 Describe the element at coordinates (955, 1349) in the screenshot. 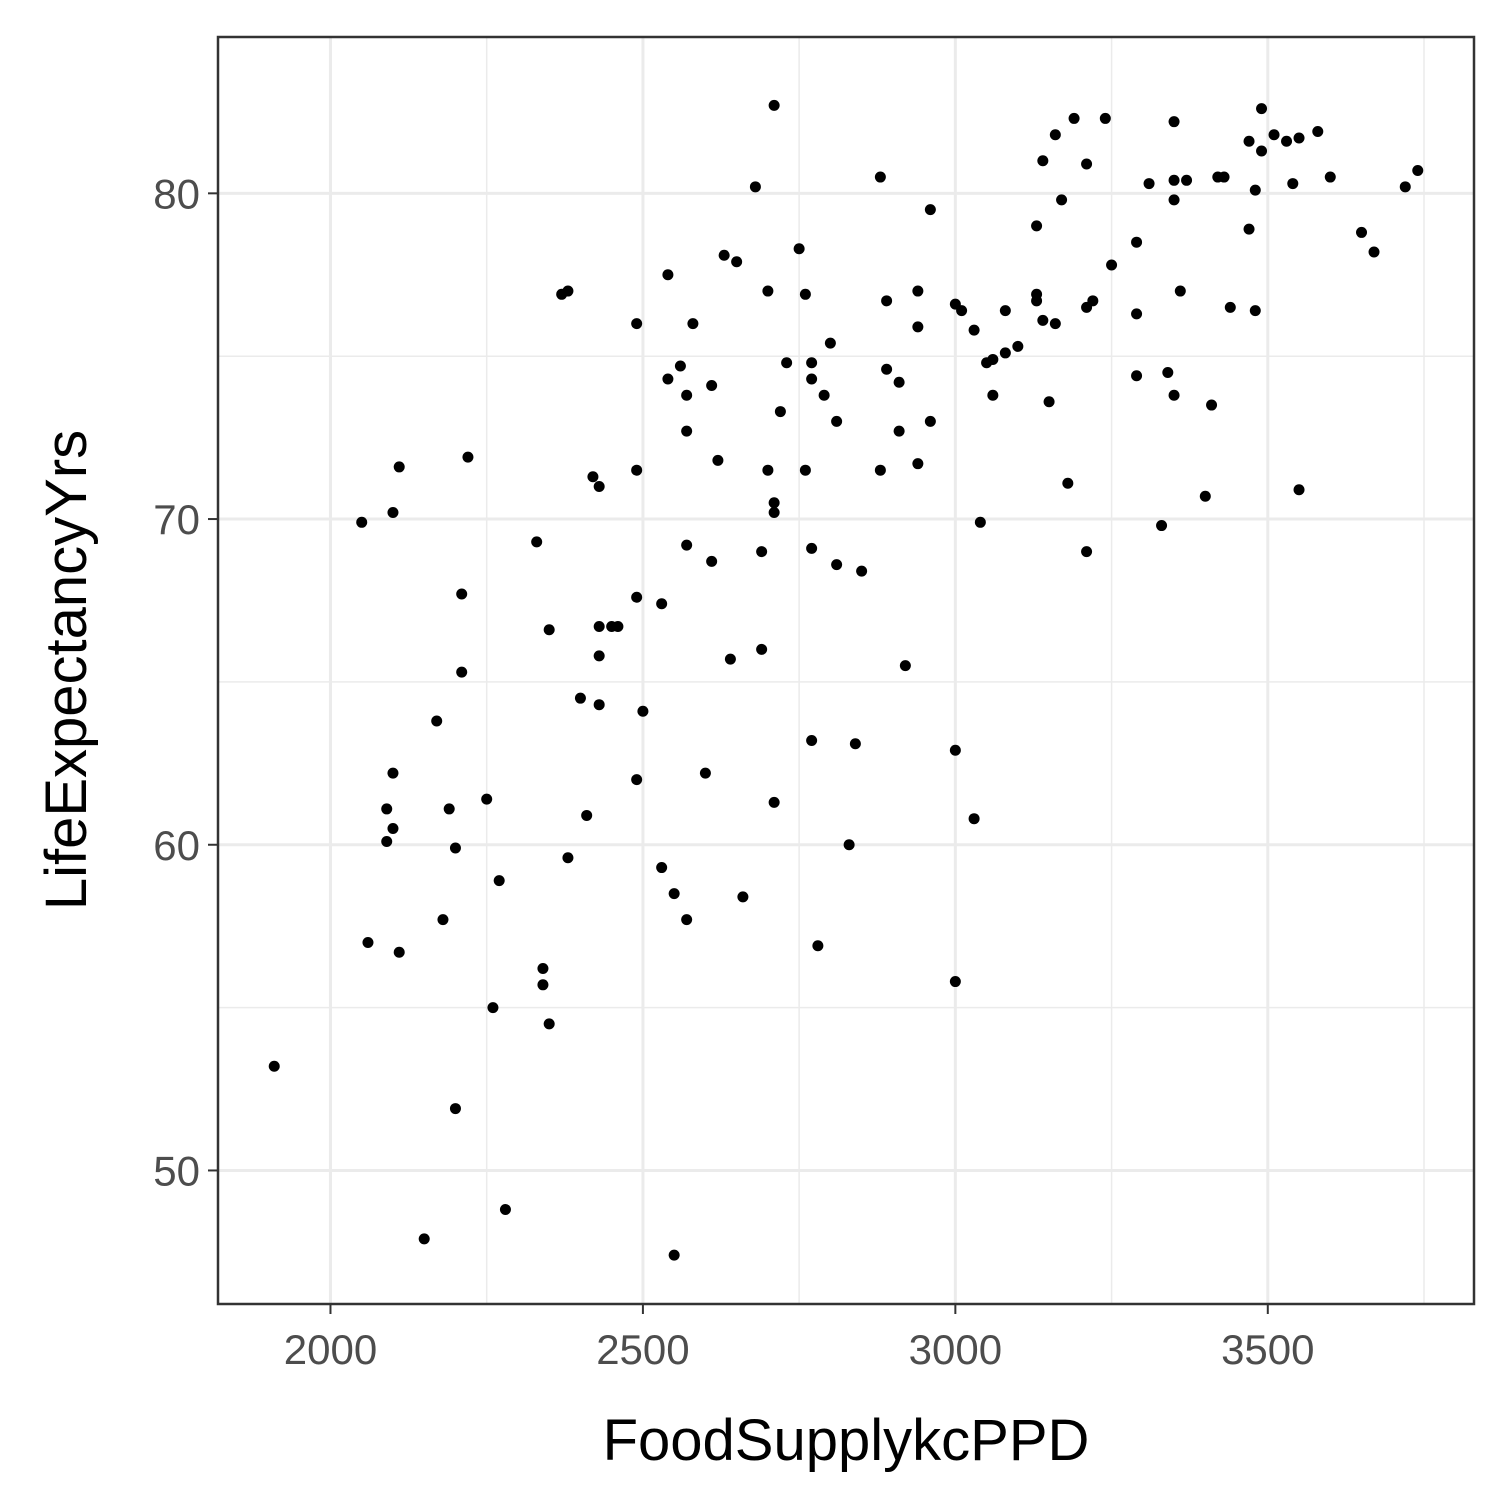

I see `x-tick-label: 3000` at that location.